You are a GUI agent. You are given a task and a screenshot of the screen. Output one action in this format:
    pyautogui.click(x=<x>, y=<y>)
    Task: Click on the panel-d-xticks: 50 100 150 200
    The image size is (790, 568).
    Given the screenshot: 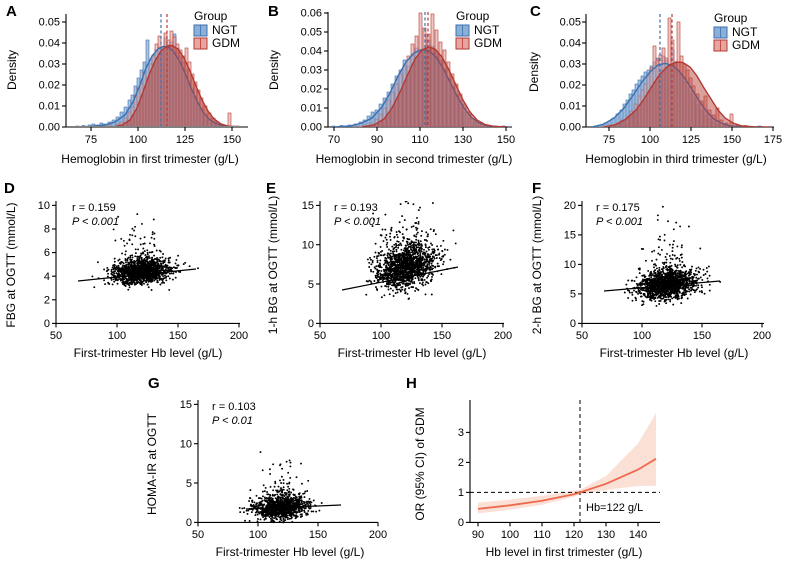 What is the action you would take?
    pyautogui.click(x=149, y=332)
    